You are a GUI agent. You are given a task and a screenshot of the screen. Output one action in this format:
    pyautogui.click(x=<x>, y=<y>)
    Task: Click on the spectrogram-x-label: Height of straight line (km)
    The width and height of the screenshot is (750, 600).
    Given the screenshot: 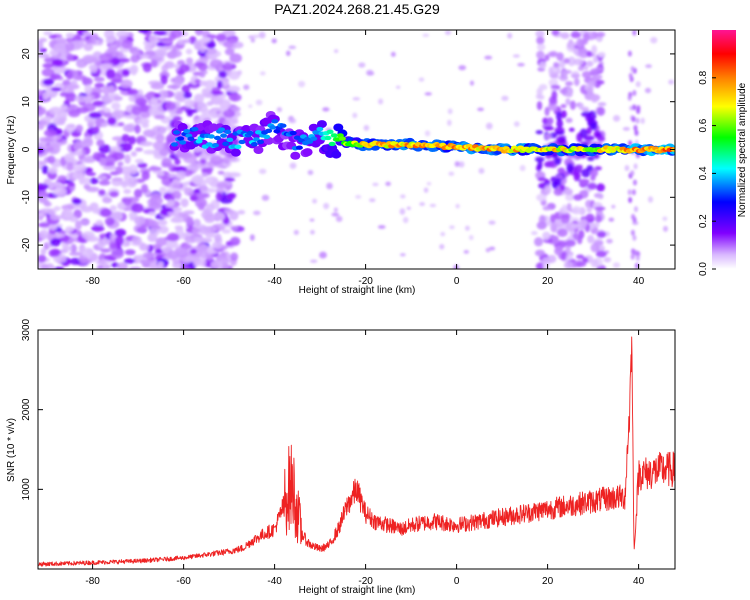 What is the action you would take?
    pyautogui.click(x=357, y=290)
    